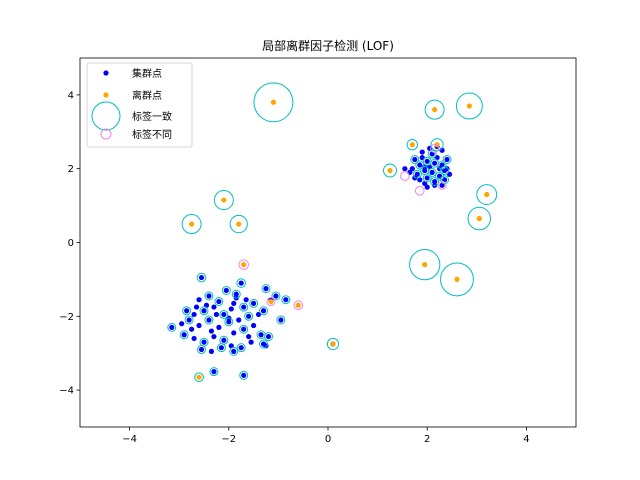  I want to click on mismatch-rings, so click(342, 227).